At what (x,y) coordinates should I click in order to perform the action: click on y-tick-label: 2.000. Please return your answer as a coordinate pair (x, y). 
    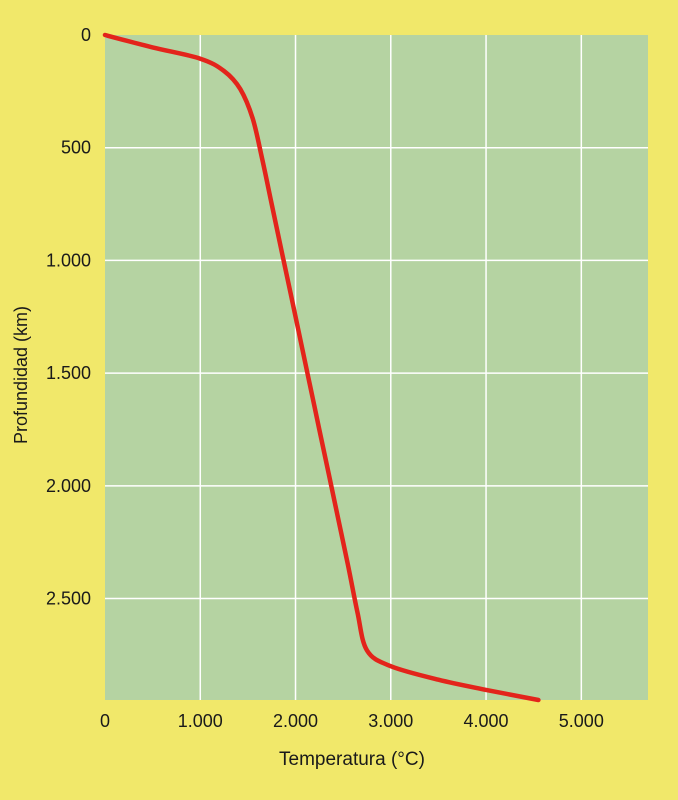
    Looking at the image, I should click on (68, 486).